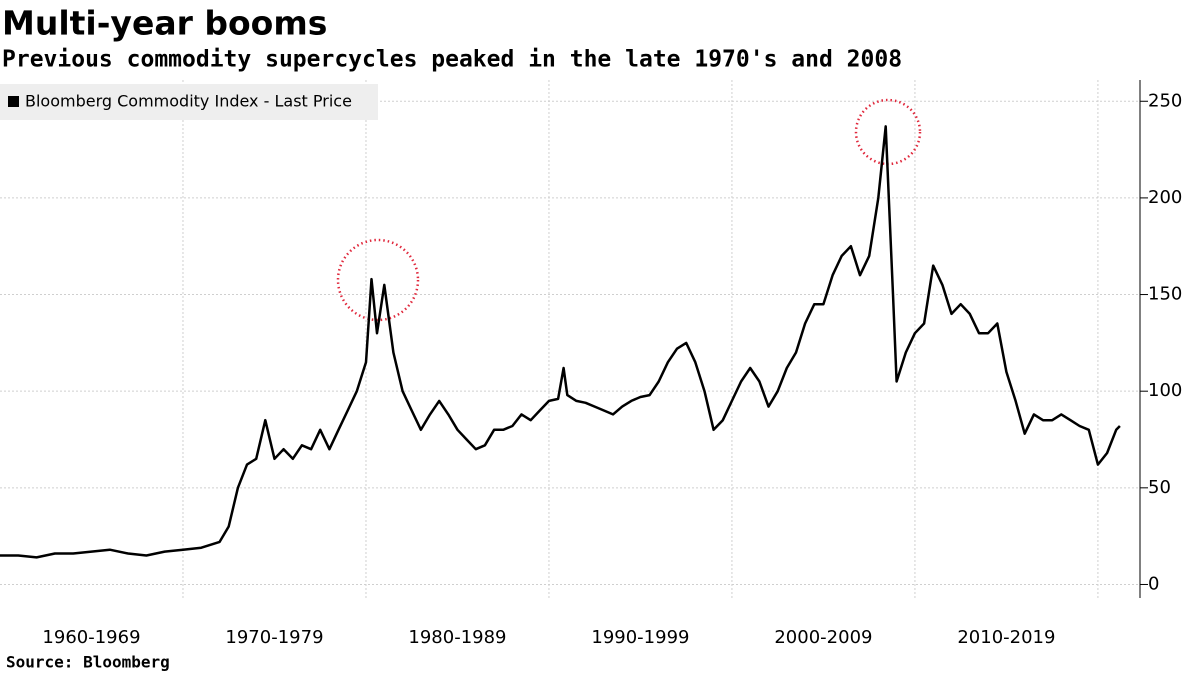 This screenshot has width=1201, height=676. I want to click on x-tick-label: 2010-2019, so click(1006, 637).